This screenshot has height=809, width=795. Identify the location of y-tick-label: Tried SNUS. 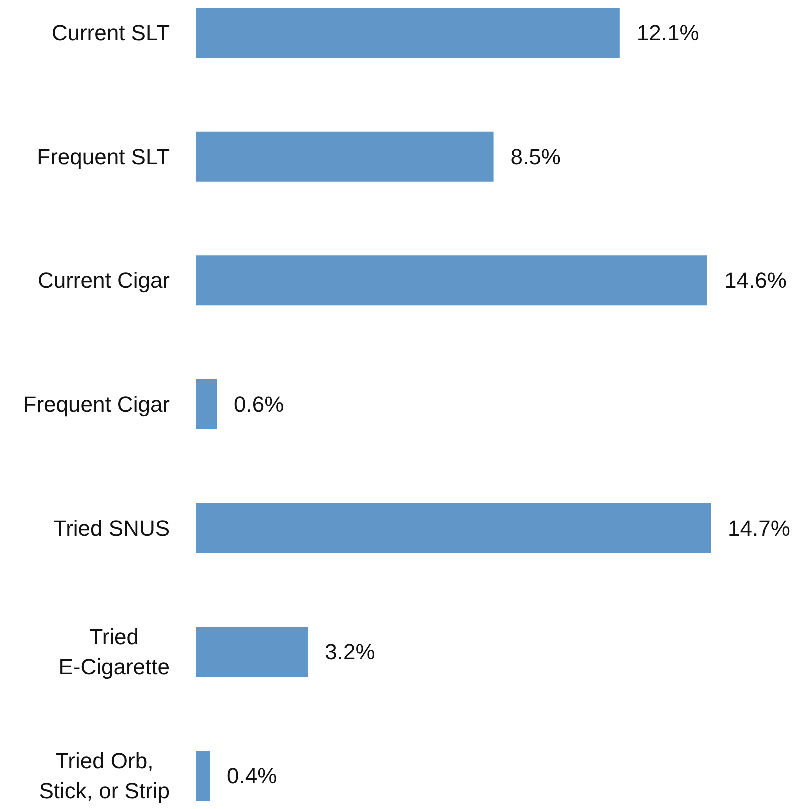
(111, 528).